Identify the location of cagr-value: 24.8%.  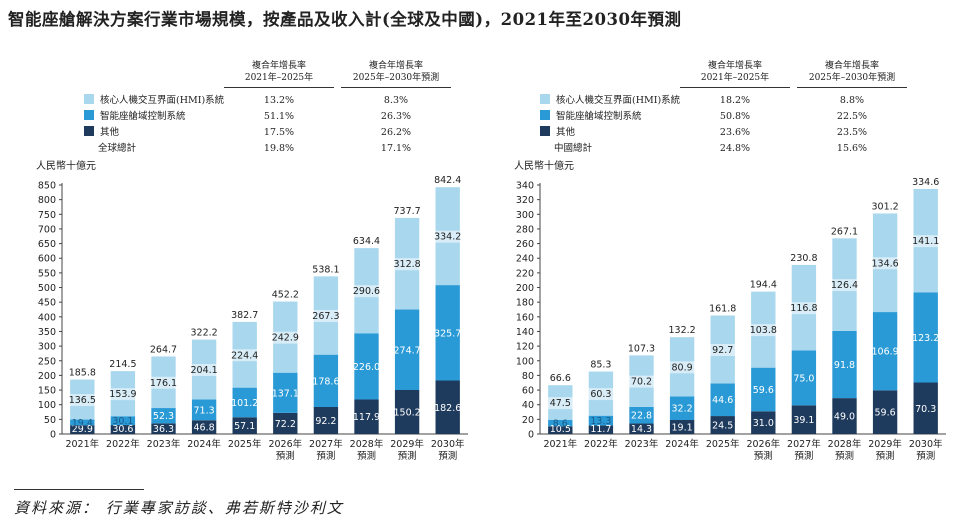
(735, 148).